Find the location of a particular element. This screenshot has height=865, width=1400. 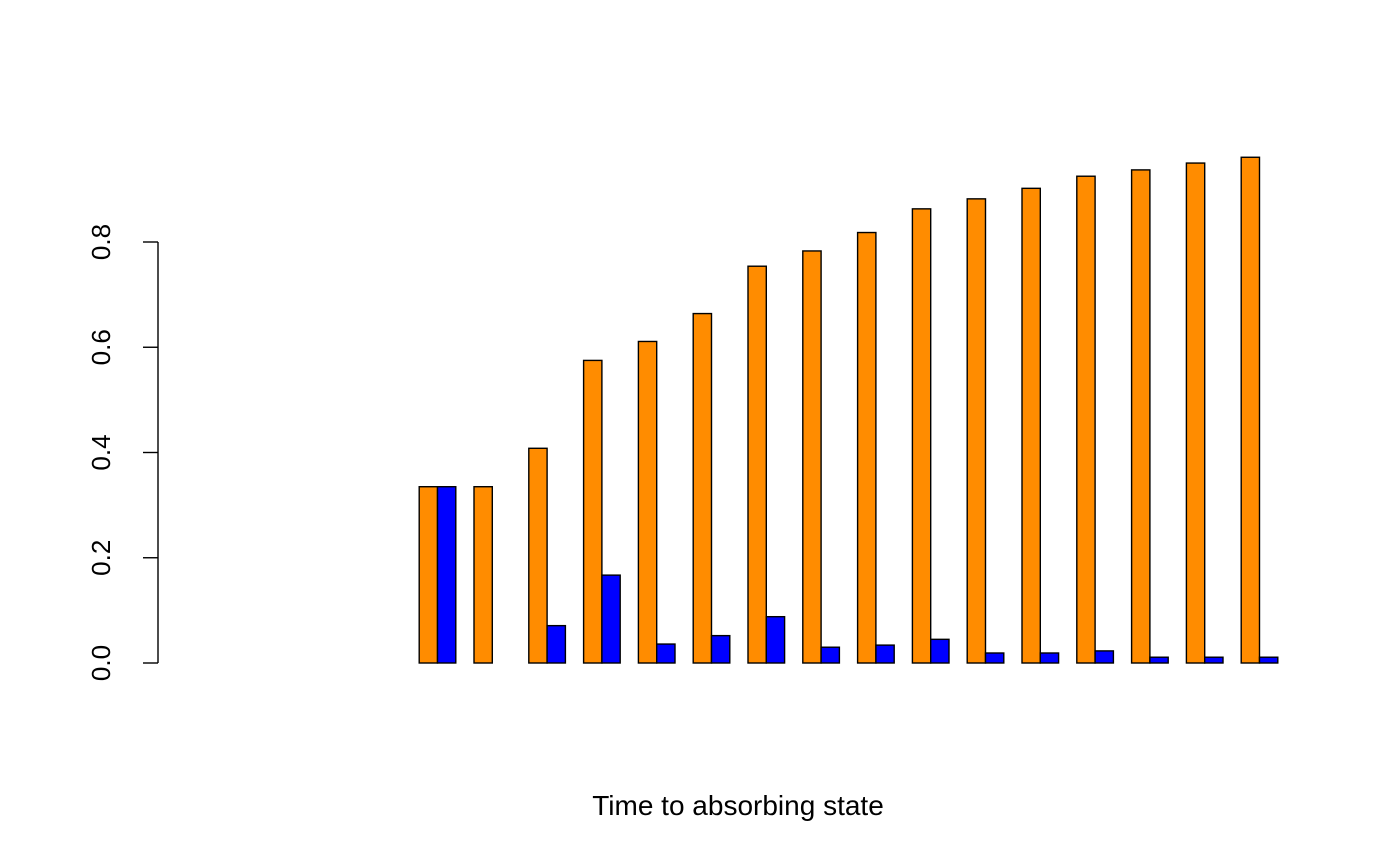

bar-series1-group8 is located at coordinates (592, 511).